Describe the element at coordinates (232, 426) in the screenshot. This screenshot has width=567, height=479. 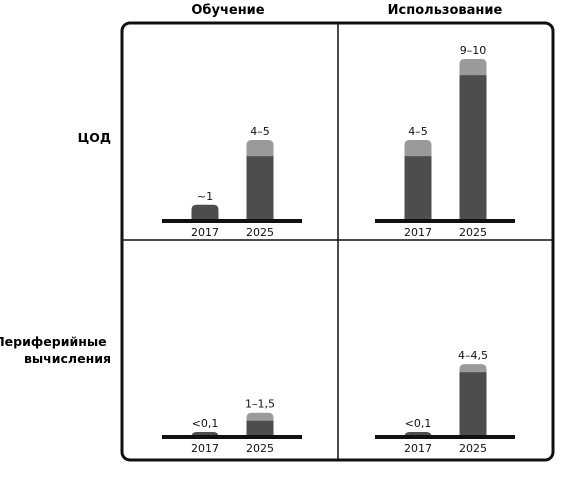
I see `panel-1-0: <0,1 2017 1–1,5 2025` at that location.